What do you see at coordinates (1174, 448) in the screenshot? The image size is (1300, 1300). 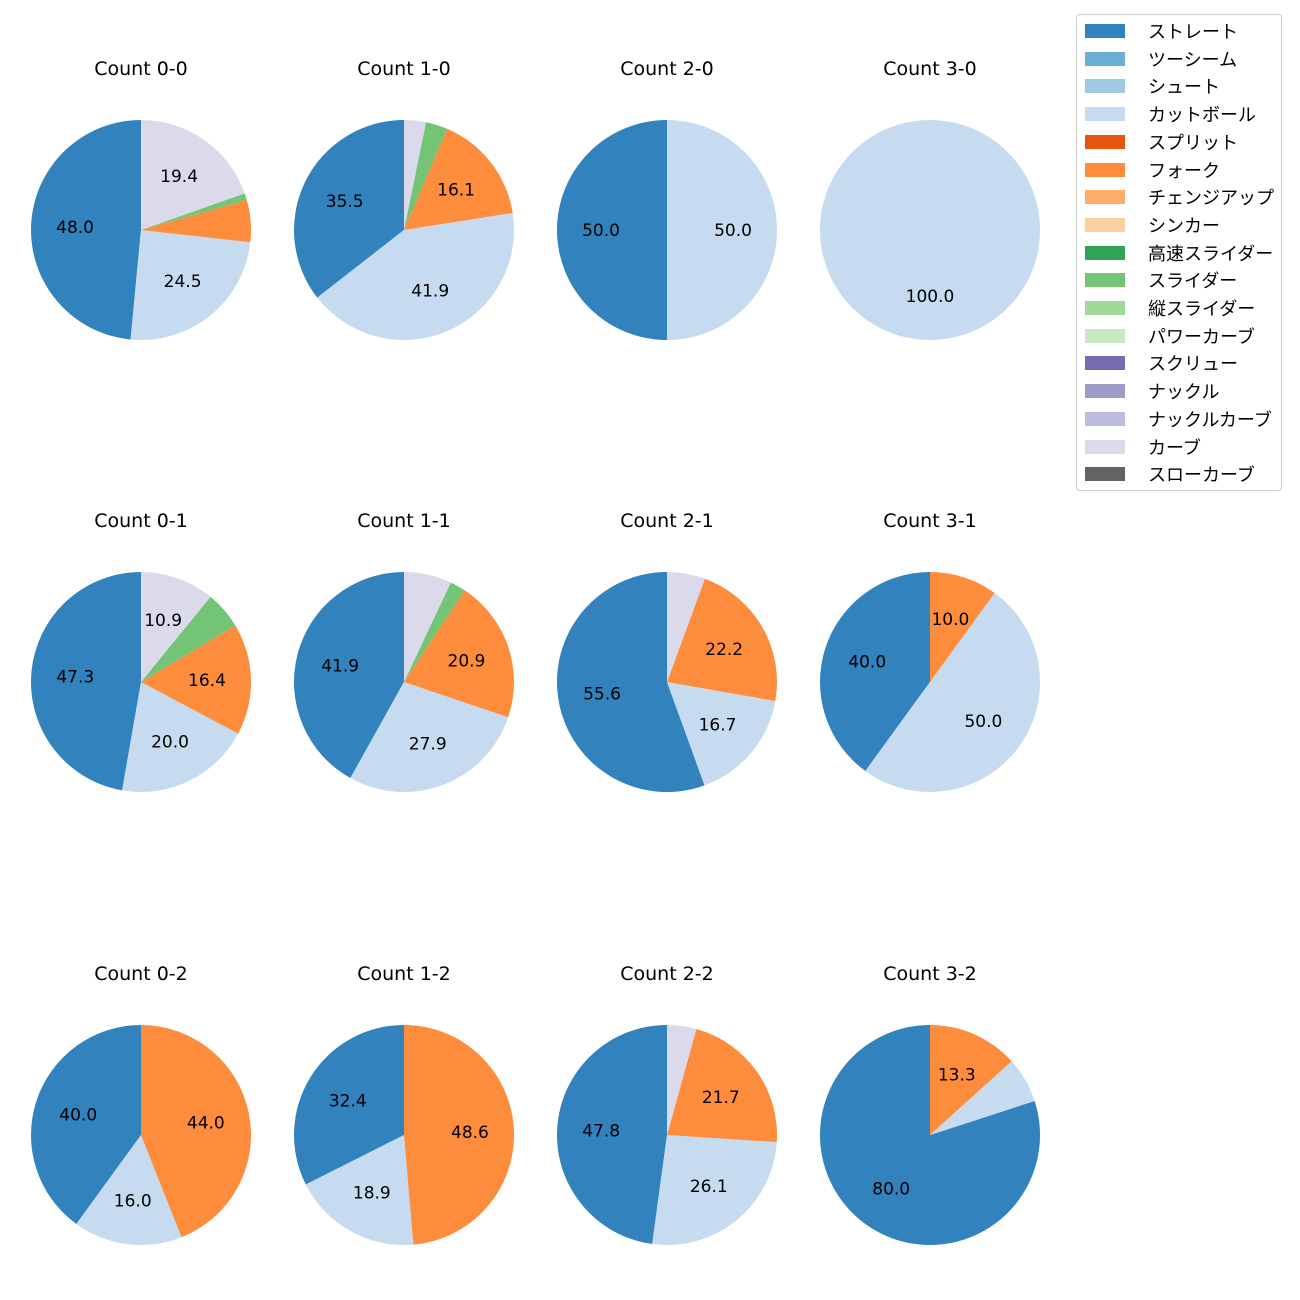 I see `legend-label: カーブ` at bounding box center [1174, 448].